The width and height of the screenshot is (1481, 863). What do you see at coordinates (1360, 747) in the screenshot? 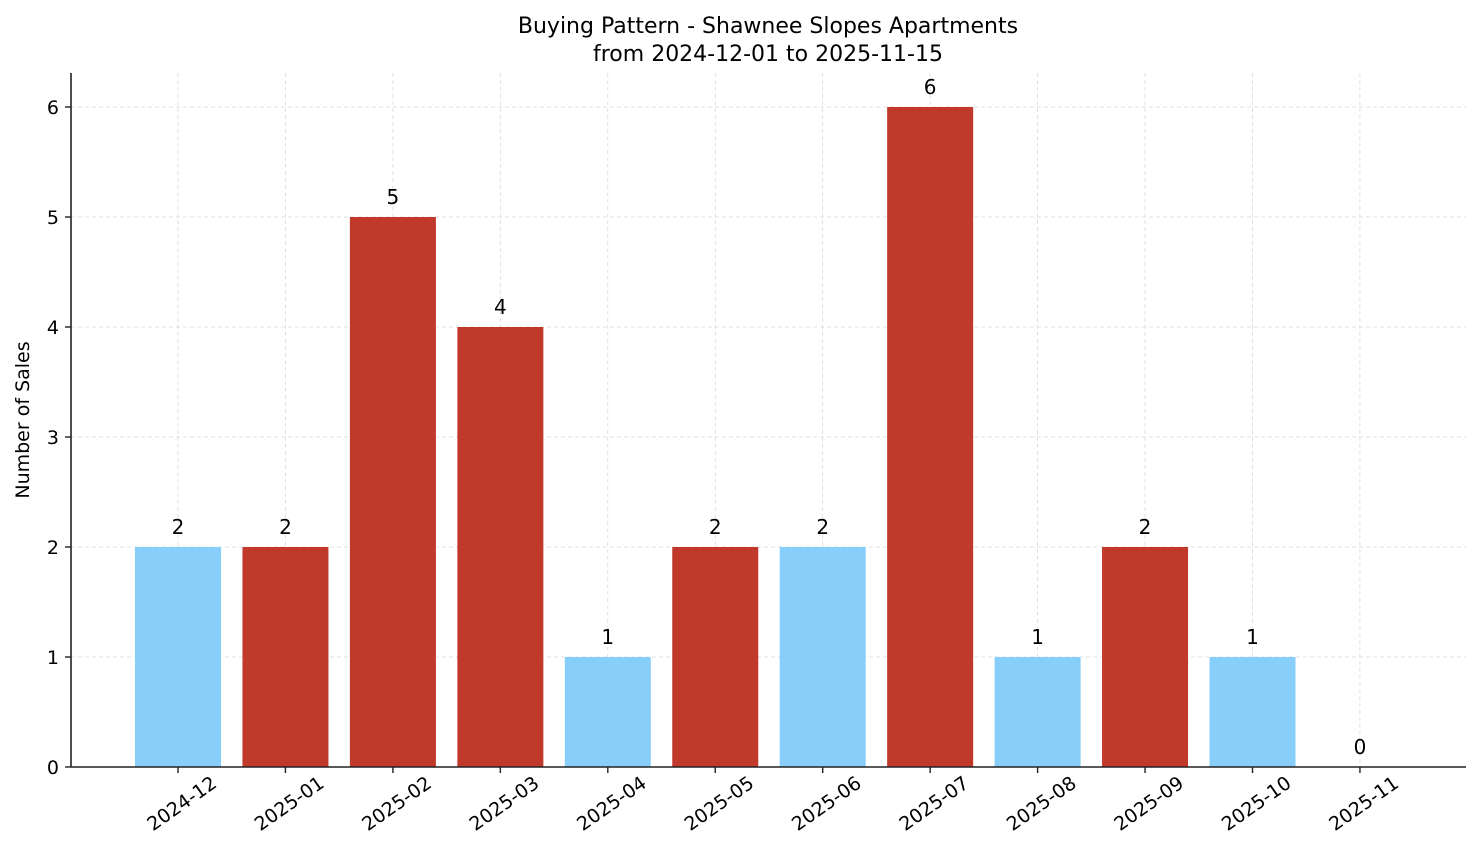
I see `bar-value-label: 0` at bounding box center [1360, 747].